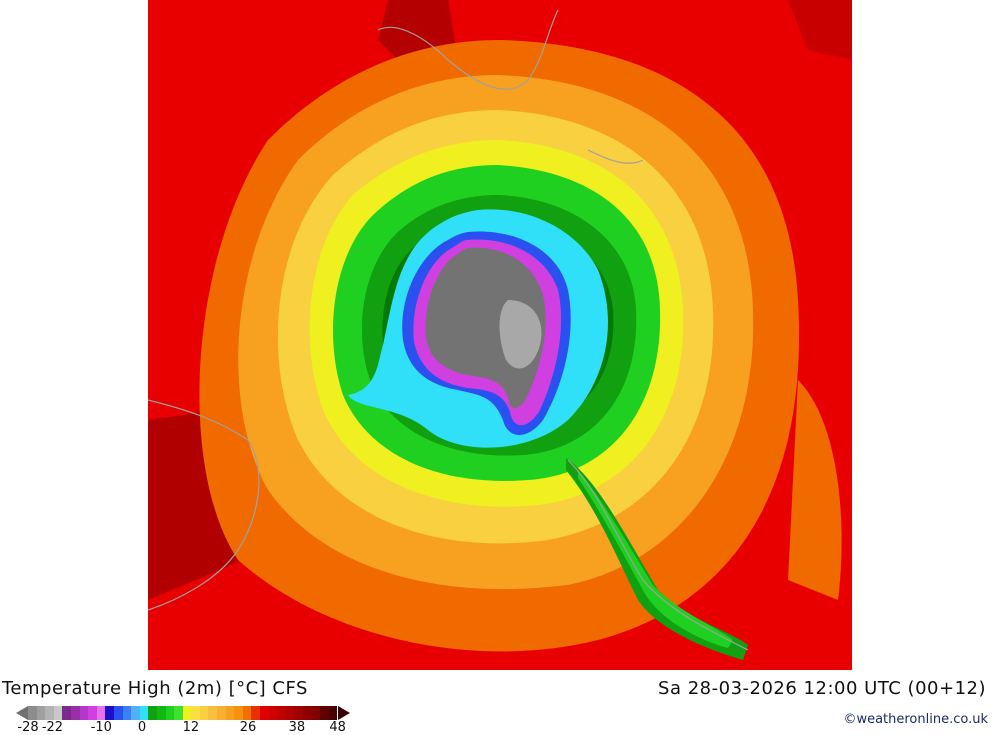  What do you see at coordinates (52, 727) in the screenshot?
I see `colorbar-label: -22` at bounding box center [52, 727].